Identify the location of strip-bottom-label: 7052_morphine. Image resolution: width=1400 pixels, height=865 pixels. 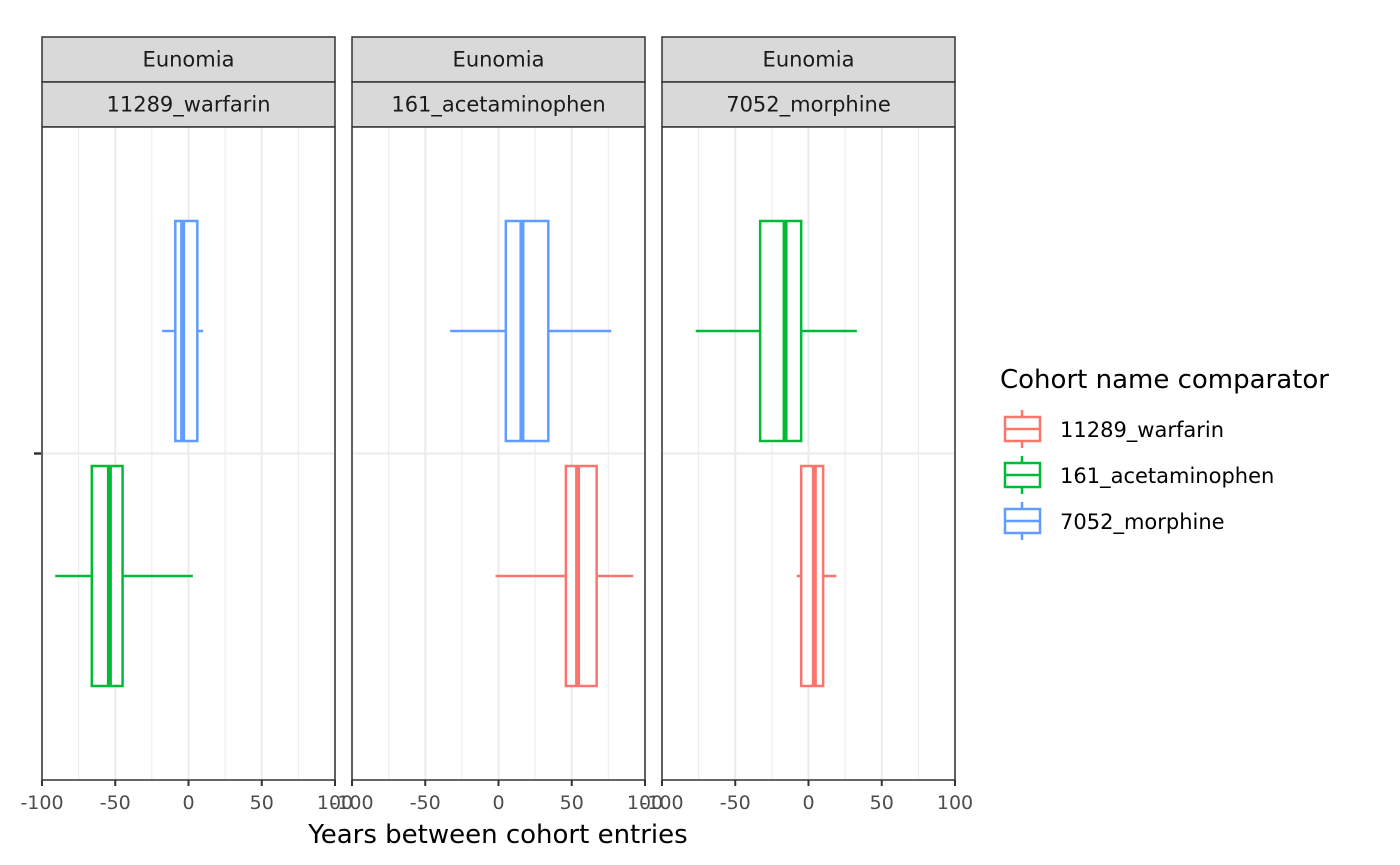
(808, 105).